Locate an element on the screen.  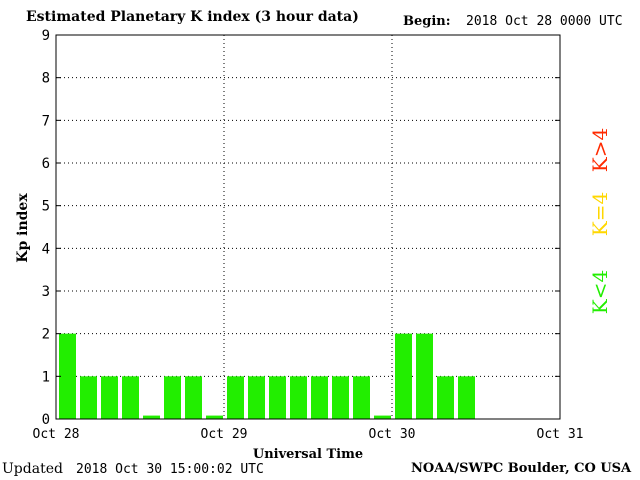
y-tick-label: 2 is located at coordinates (46, 335).